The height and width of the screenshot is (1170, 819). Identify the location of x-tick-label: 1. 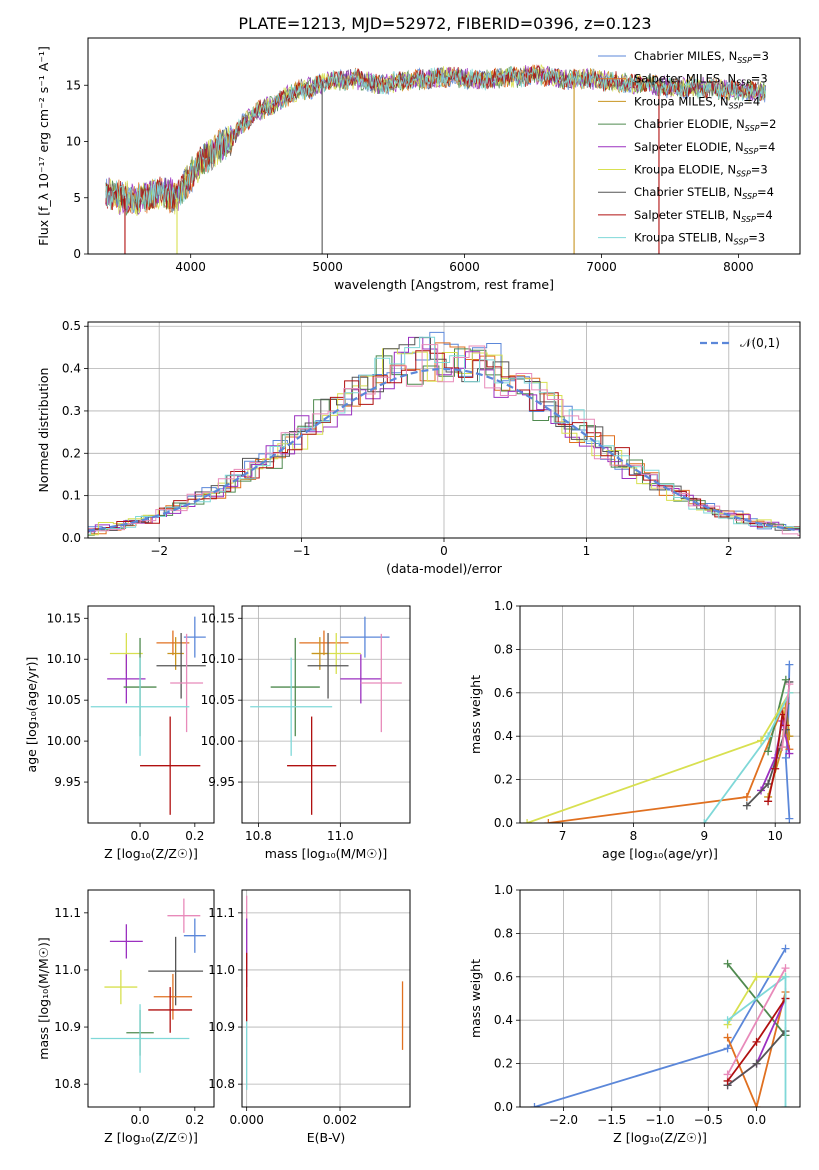
(587, 551).